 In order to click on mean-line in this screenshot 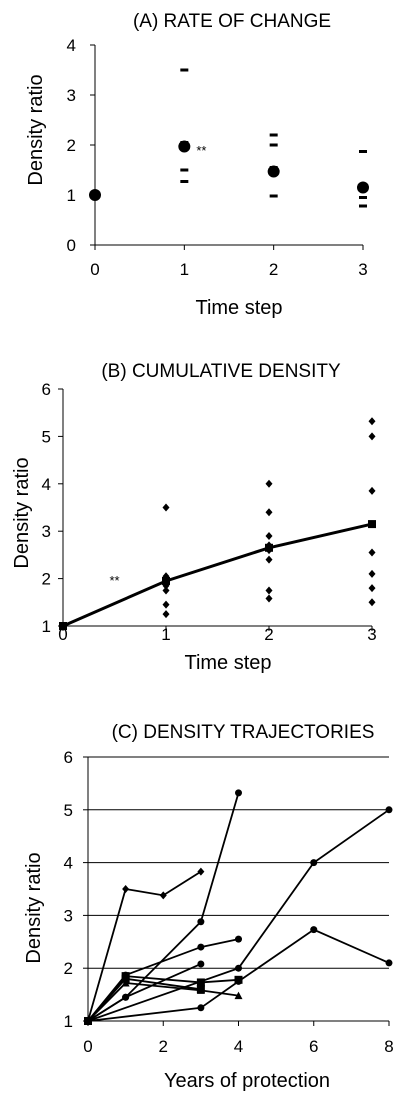, I will do `click(217, 575)`.